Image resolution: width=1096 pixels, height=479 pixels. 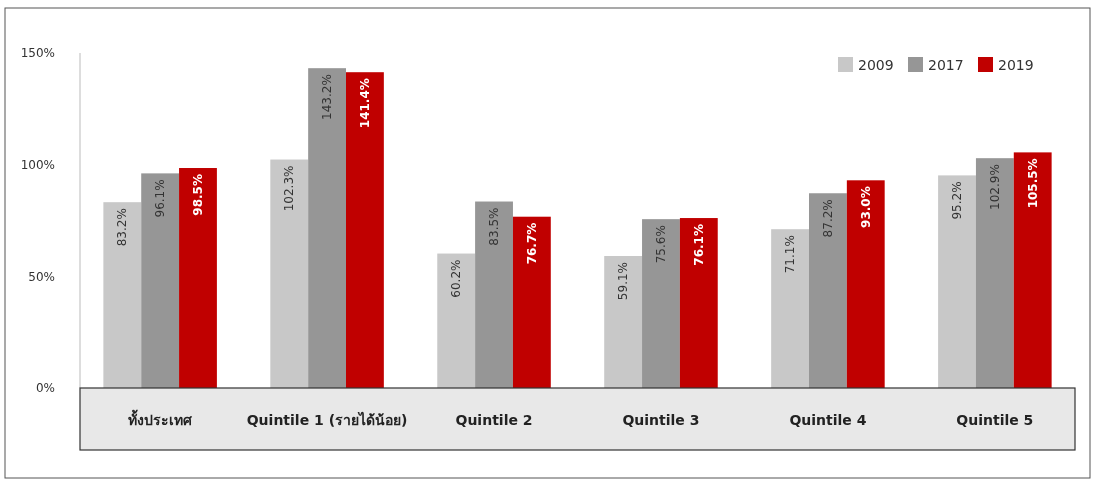 I want to click on text: 87.2%, so click(x=827, y=218).